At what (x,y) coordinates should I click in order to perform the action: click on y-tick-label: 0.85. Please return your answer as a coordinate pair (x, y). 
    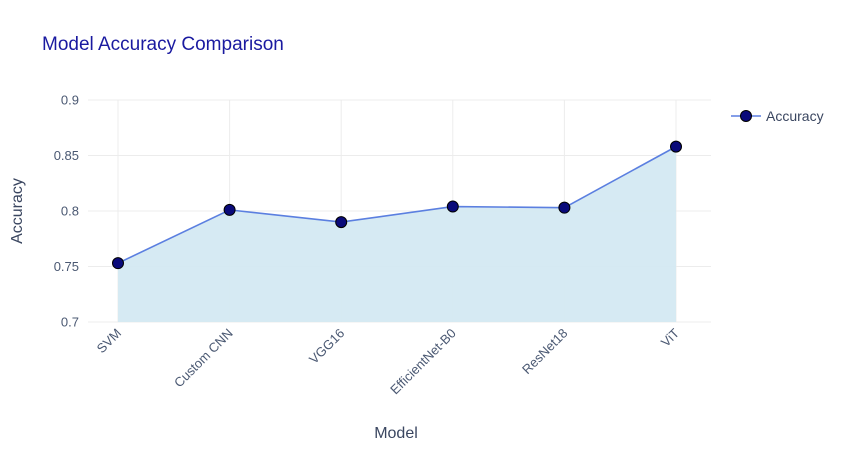
    Looking at the image, I should click on (66, 155).